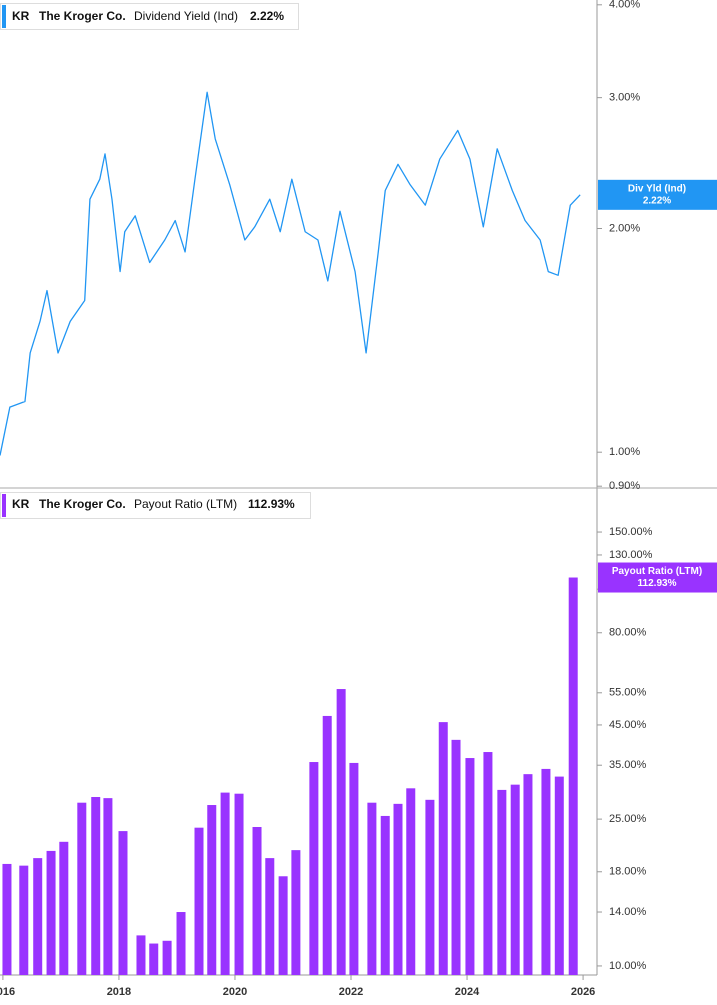 The height and width of the screenshot is (1005, 717). I want to click on y-tick-label: 55.00%, so click(628, 693).